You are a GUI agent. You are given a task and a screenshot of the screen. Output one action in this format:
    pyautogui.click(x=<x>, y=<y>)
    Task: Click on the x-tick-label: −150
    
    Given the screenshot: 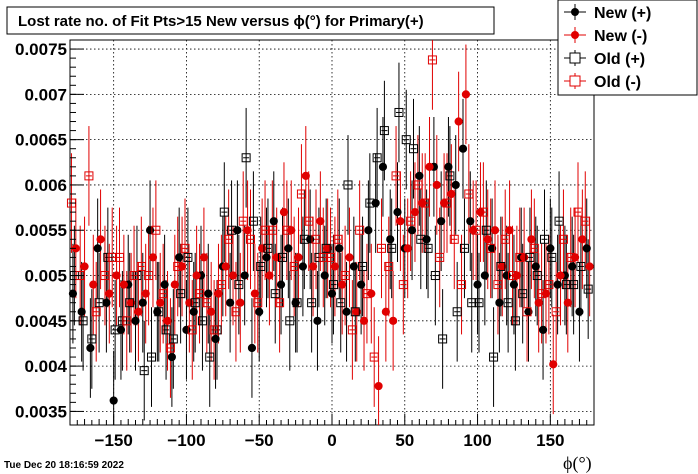 What is the action you would take?
    pyautogui.click(x=114, y=440)
    